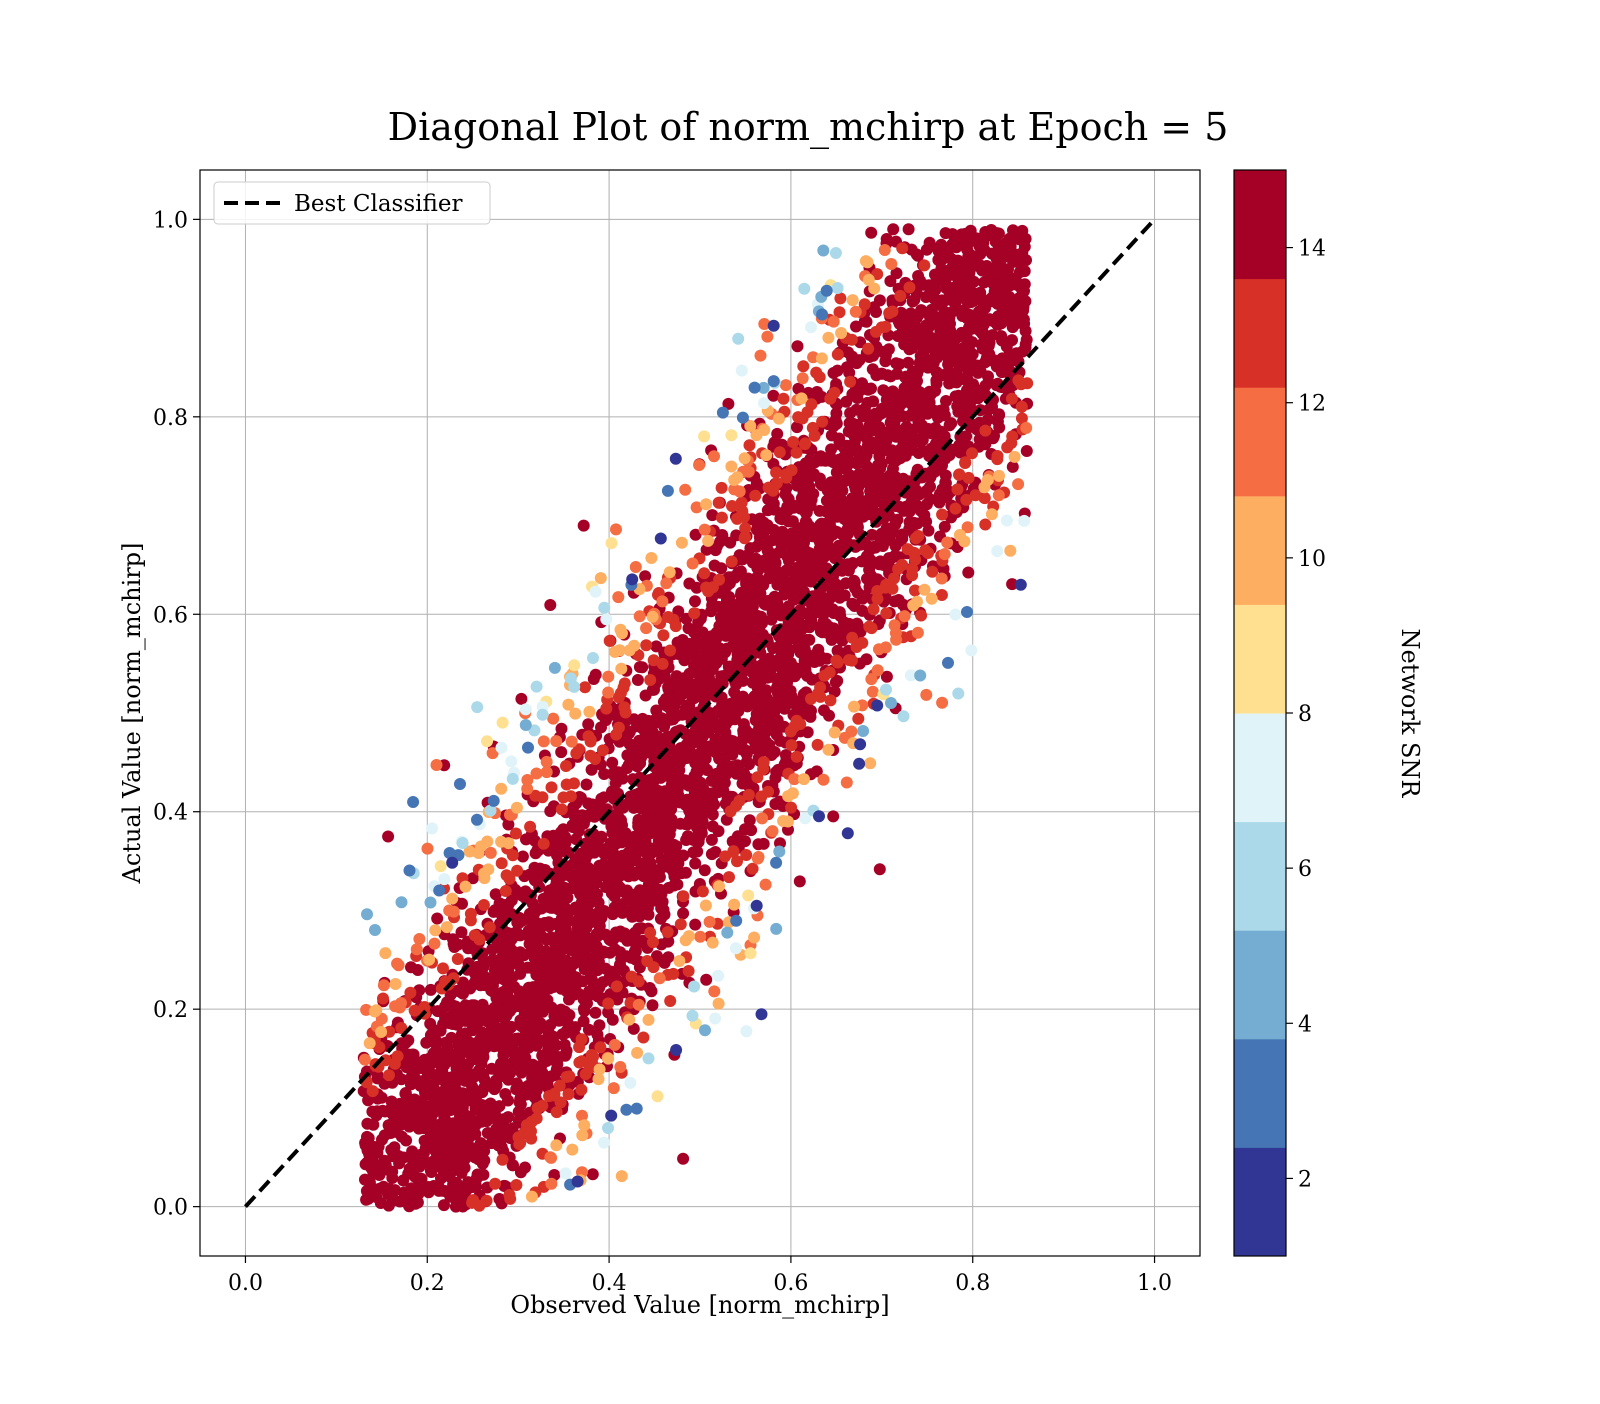  What do you see at coordinates (1260, 1093) in the screenshot?
I see `colorbar-segment` at bounding box center [1260, 1093].